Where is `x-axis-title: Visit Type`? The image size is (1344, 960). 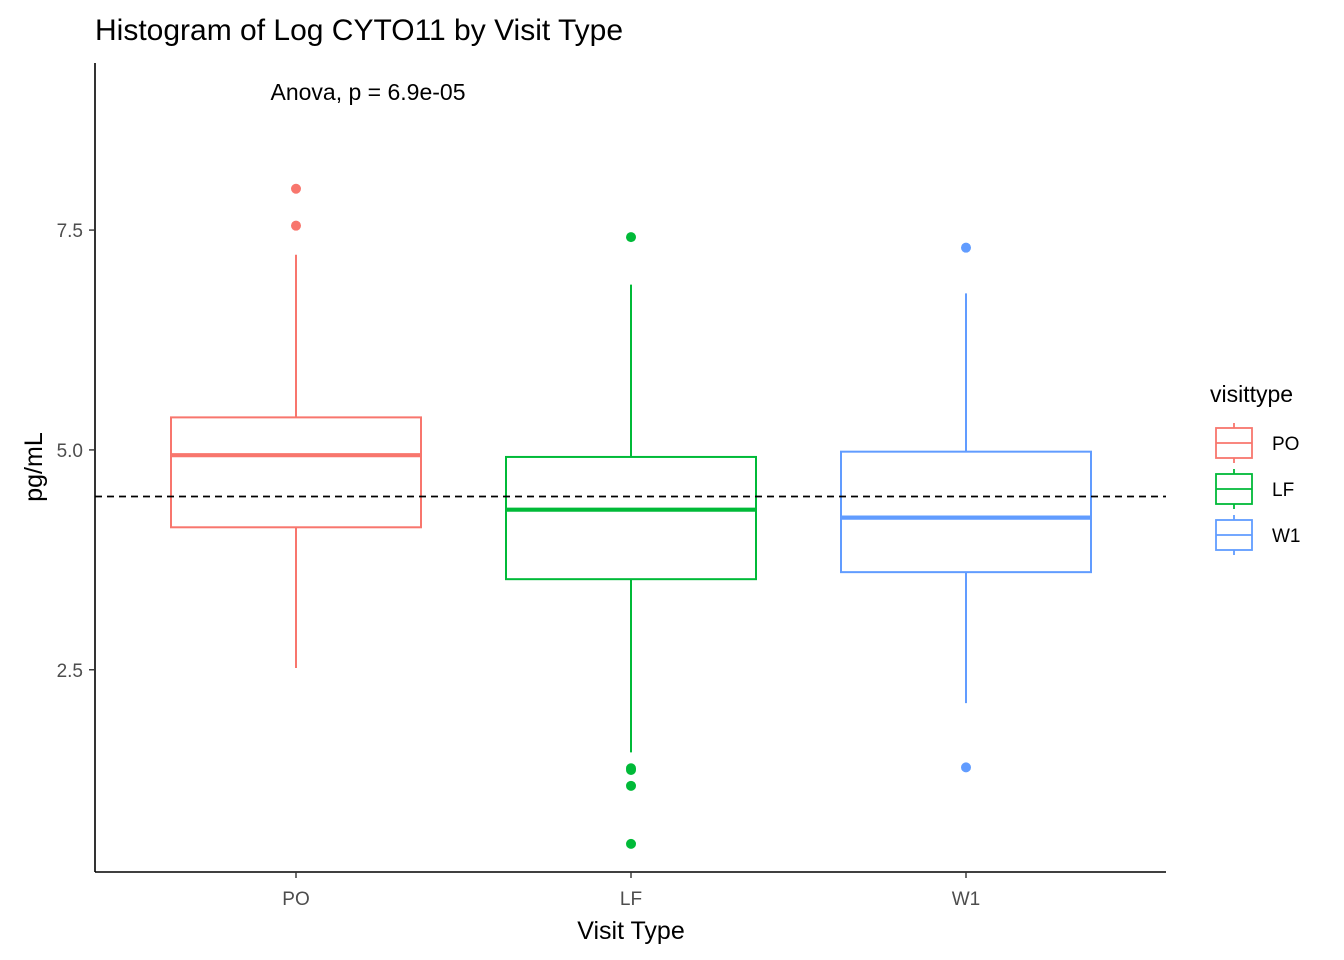 x-axis-title: Visit Type is located at coordinates (630, 931).